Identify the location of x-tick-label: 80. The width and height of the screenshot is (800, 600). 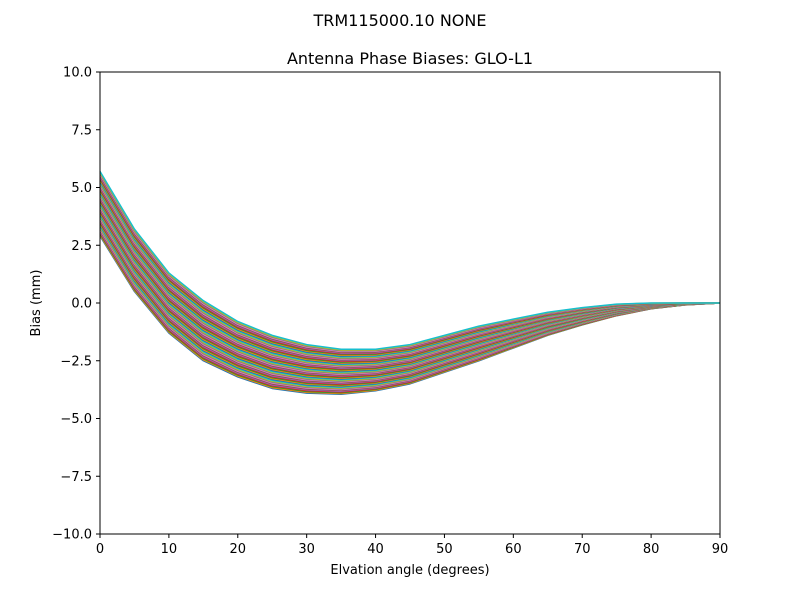
(651, 549).